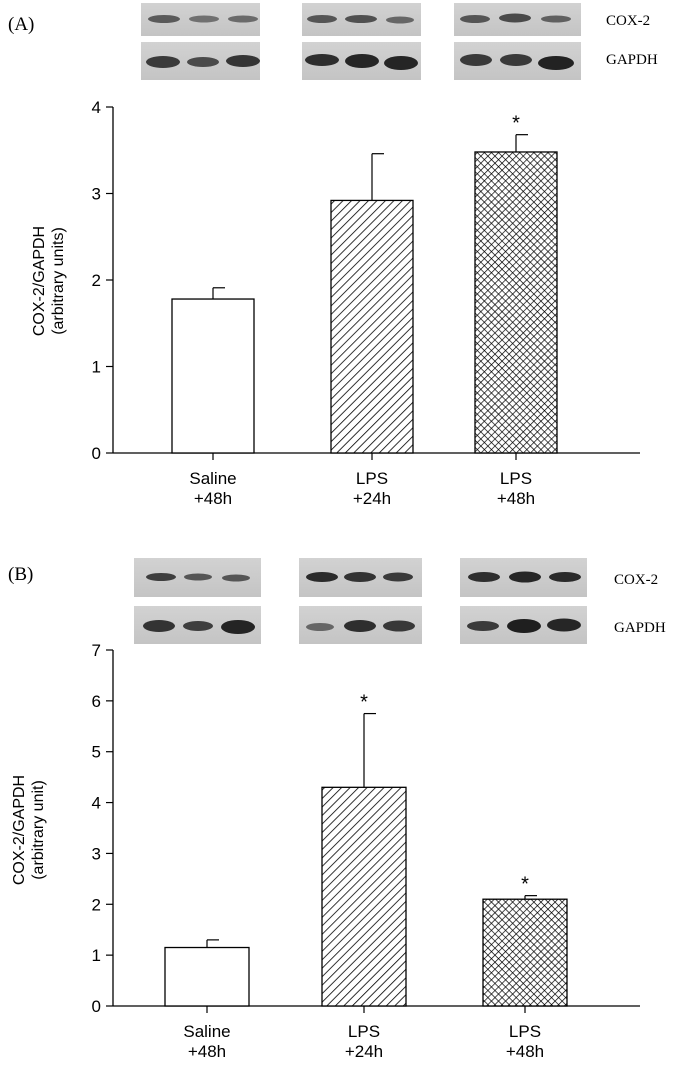 This screenshot has height=1080, width=685. Describe the element at coordinates (21, 24) in the screenshot. I see `panel-a-label: (A)` at that location.